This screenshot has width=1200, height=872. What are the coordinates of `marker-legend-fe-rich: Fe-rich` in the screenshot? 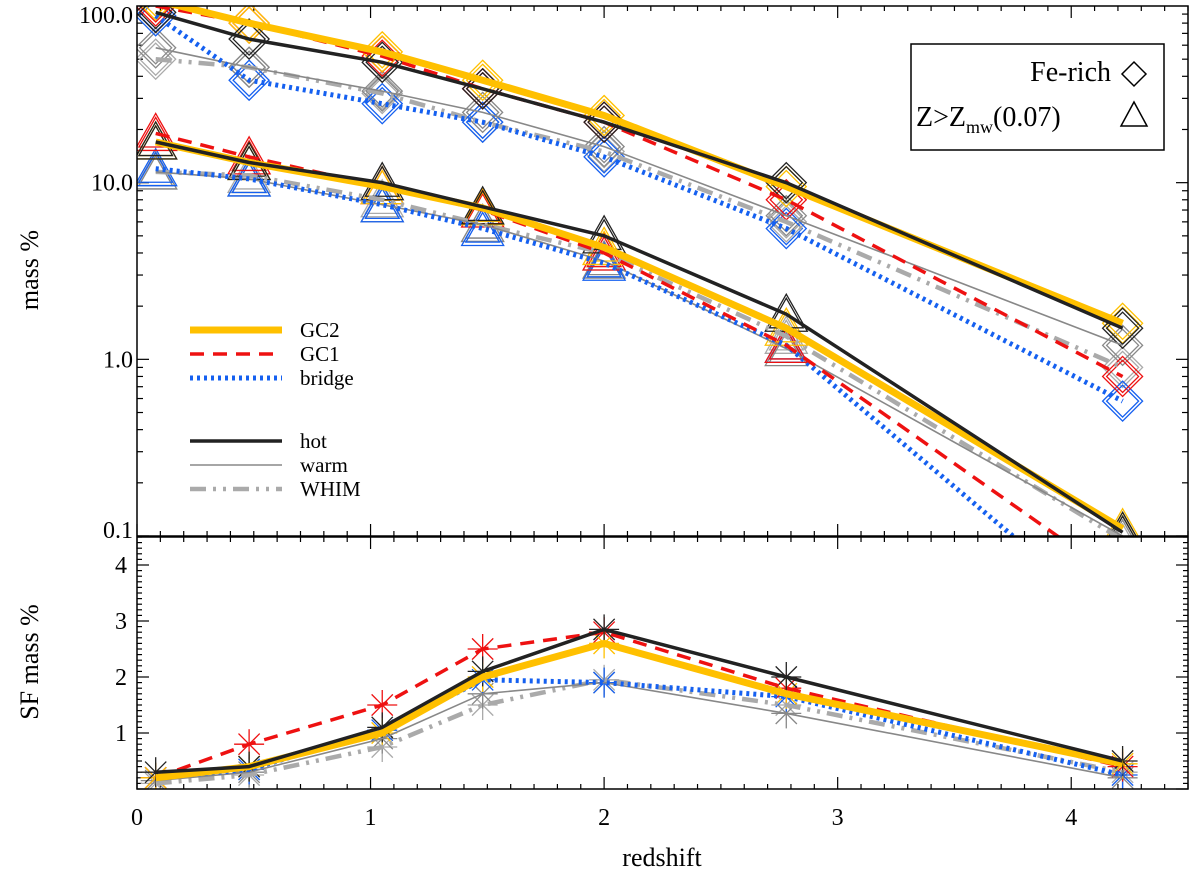 It's located at (1070, 72).